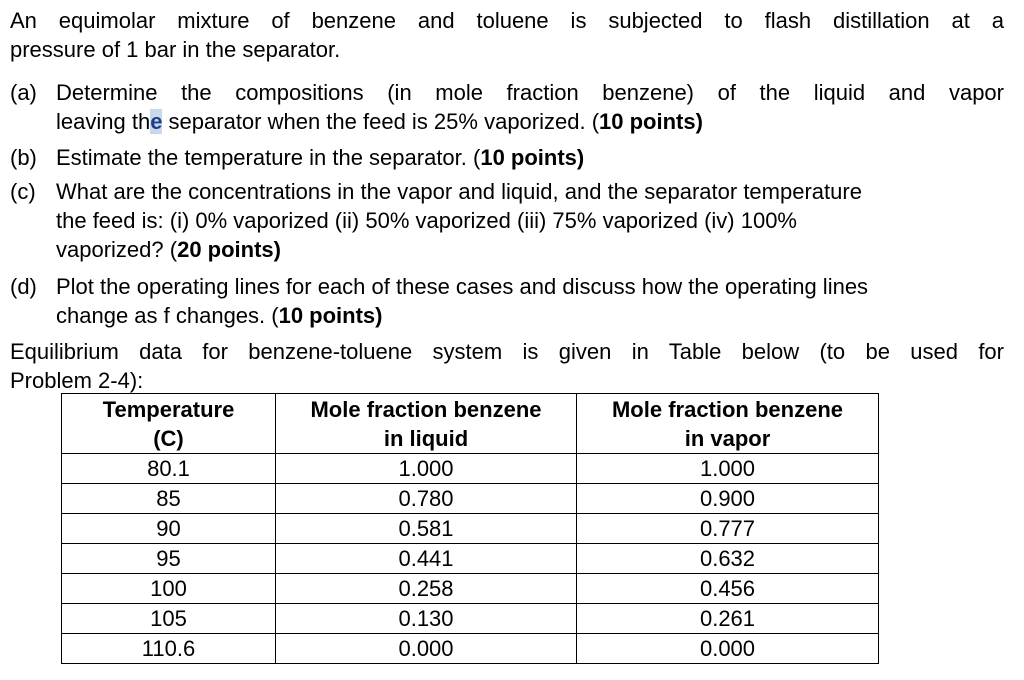 Image resolution: width=1024 pixels, height=680 pixels. I want to click on cell-liquid: 0.780, so click(426, 498).